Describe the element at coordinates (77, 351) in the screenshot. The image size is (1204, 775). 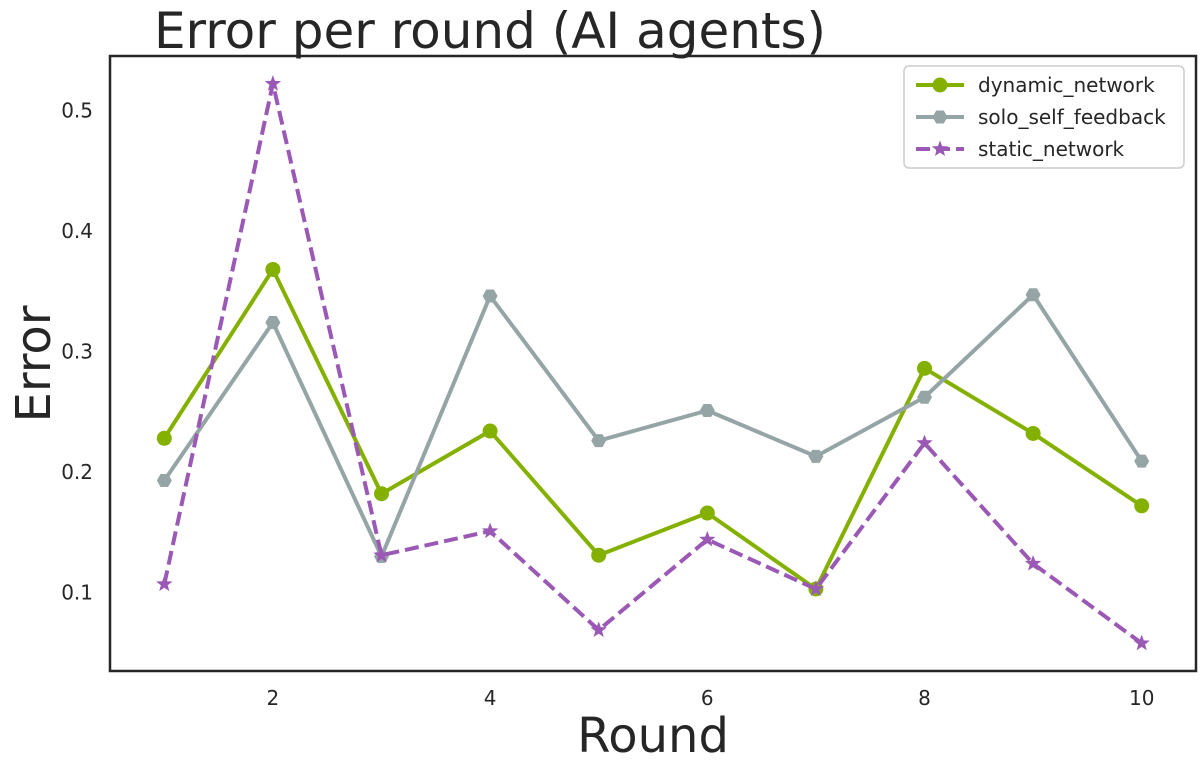
I see `y-tick-label: 0.3` at that location.